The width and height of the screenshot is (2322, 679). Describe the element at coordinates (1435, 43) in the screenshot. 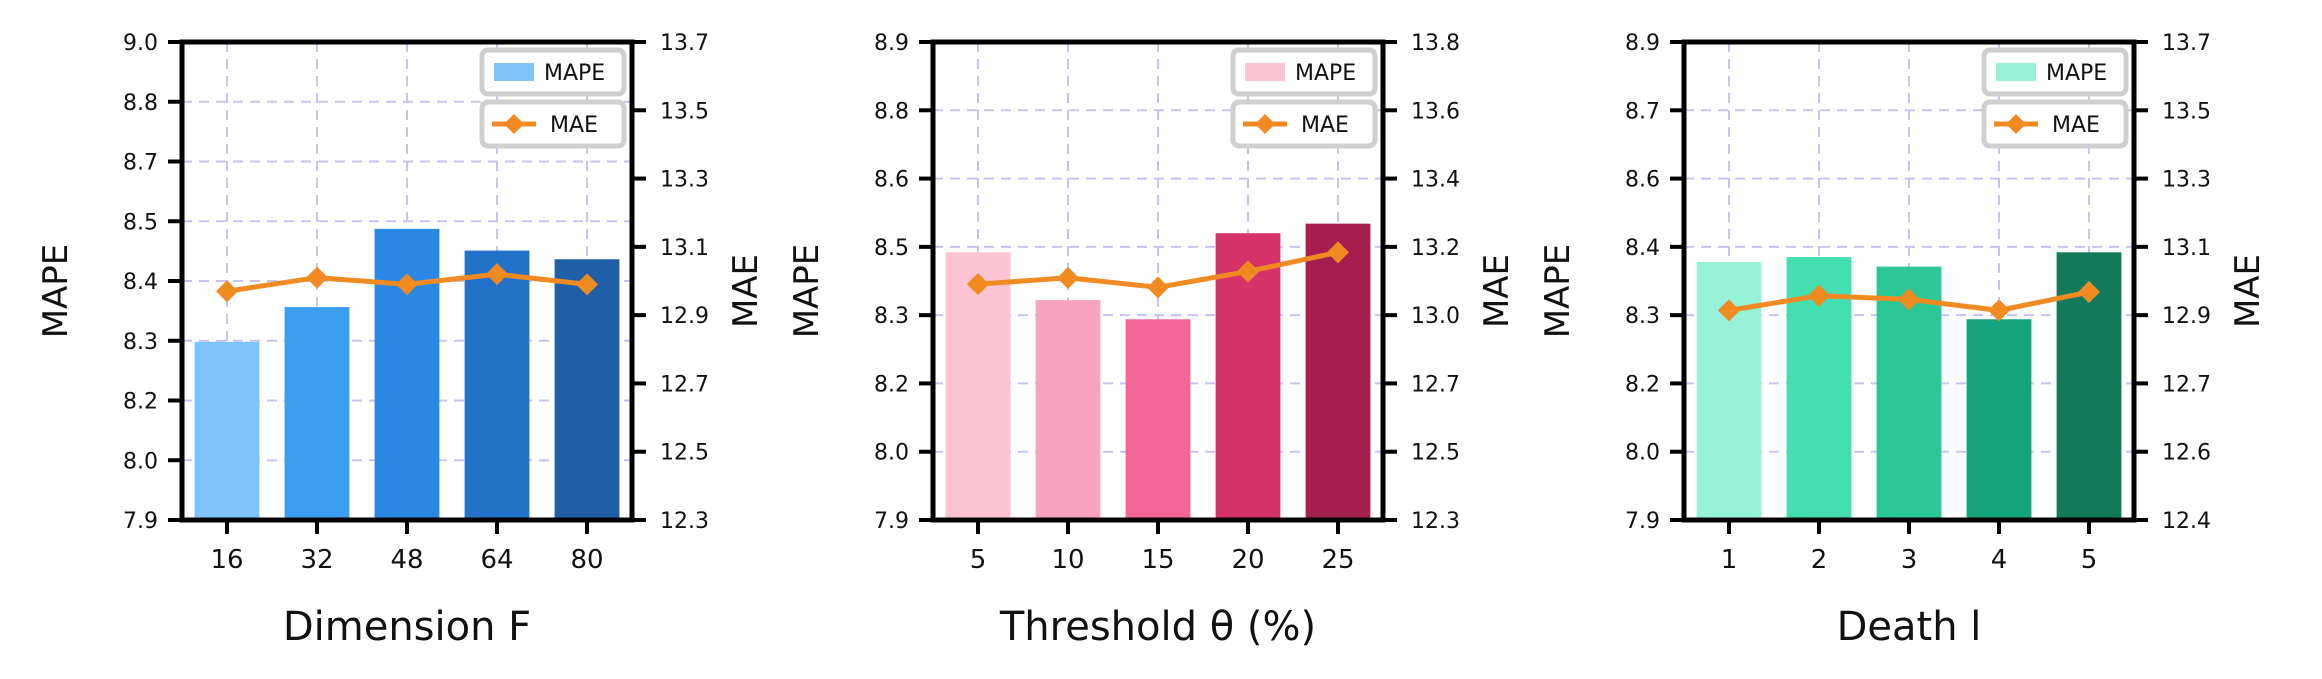

I see `right-tick-label: 13.8` at that location.